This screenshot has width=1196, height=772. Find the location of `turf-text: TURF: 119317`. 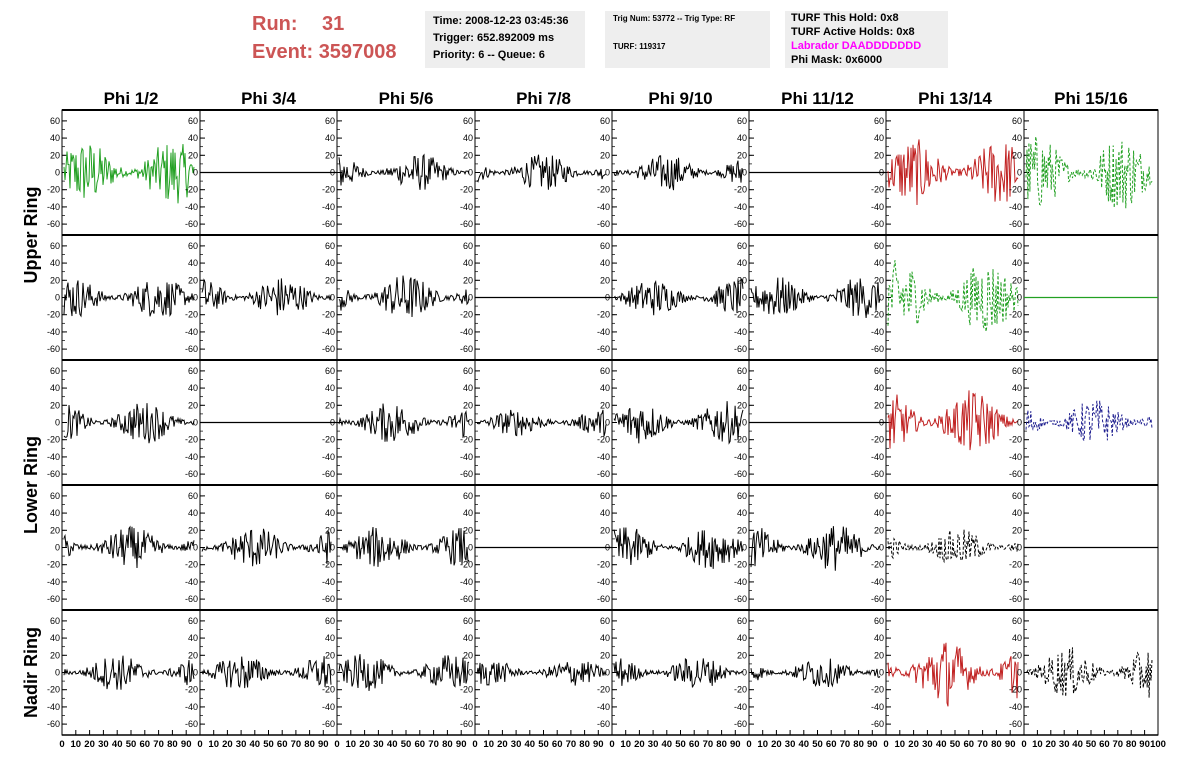

turf-text: TURF: 119317 is located at coordinates (639, 46).